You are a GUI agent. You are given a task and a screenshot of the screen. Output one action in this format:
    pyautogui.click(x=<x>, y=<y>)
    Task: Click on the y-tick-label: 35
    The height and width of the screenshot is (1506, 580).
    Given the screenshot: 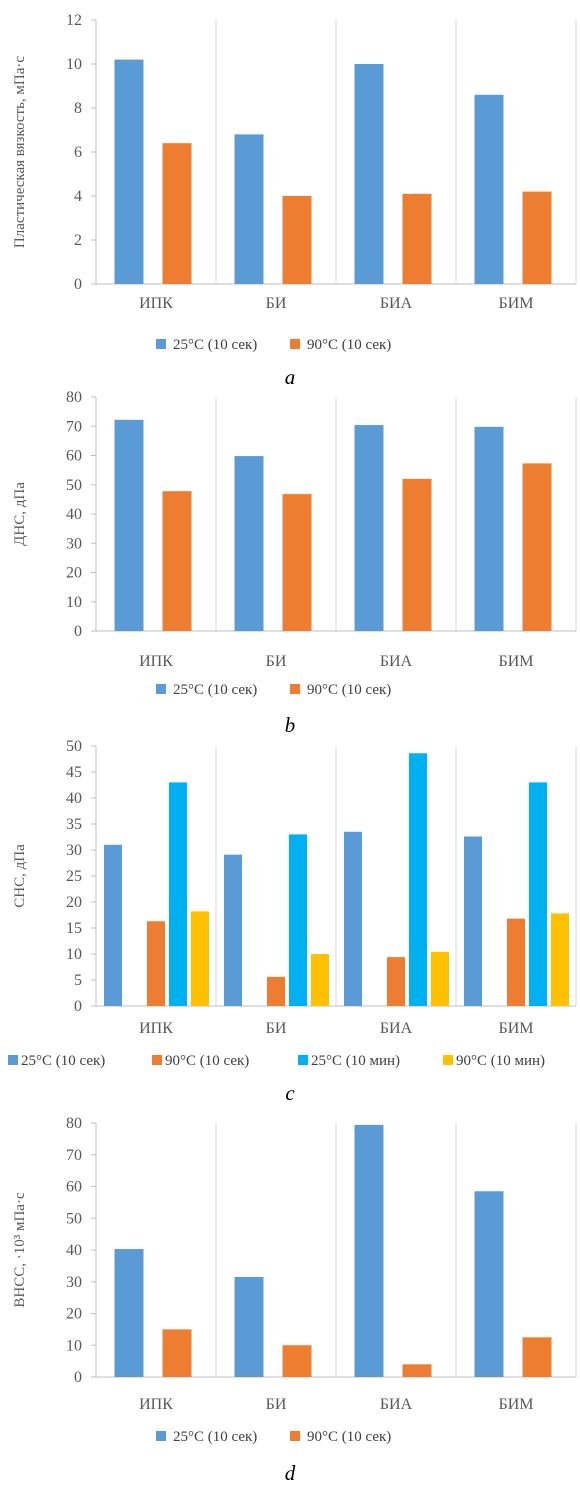 What is the action you would take?
    pyautogui.click(x=74, y=824)
    